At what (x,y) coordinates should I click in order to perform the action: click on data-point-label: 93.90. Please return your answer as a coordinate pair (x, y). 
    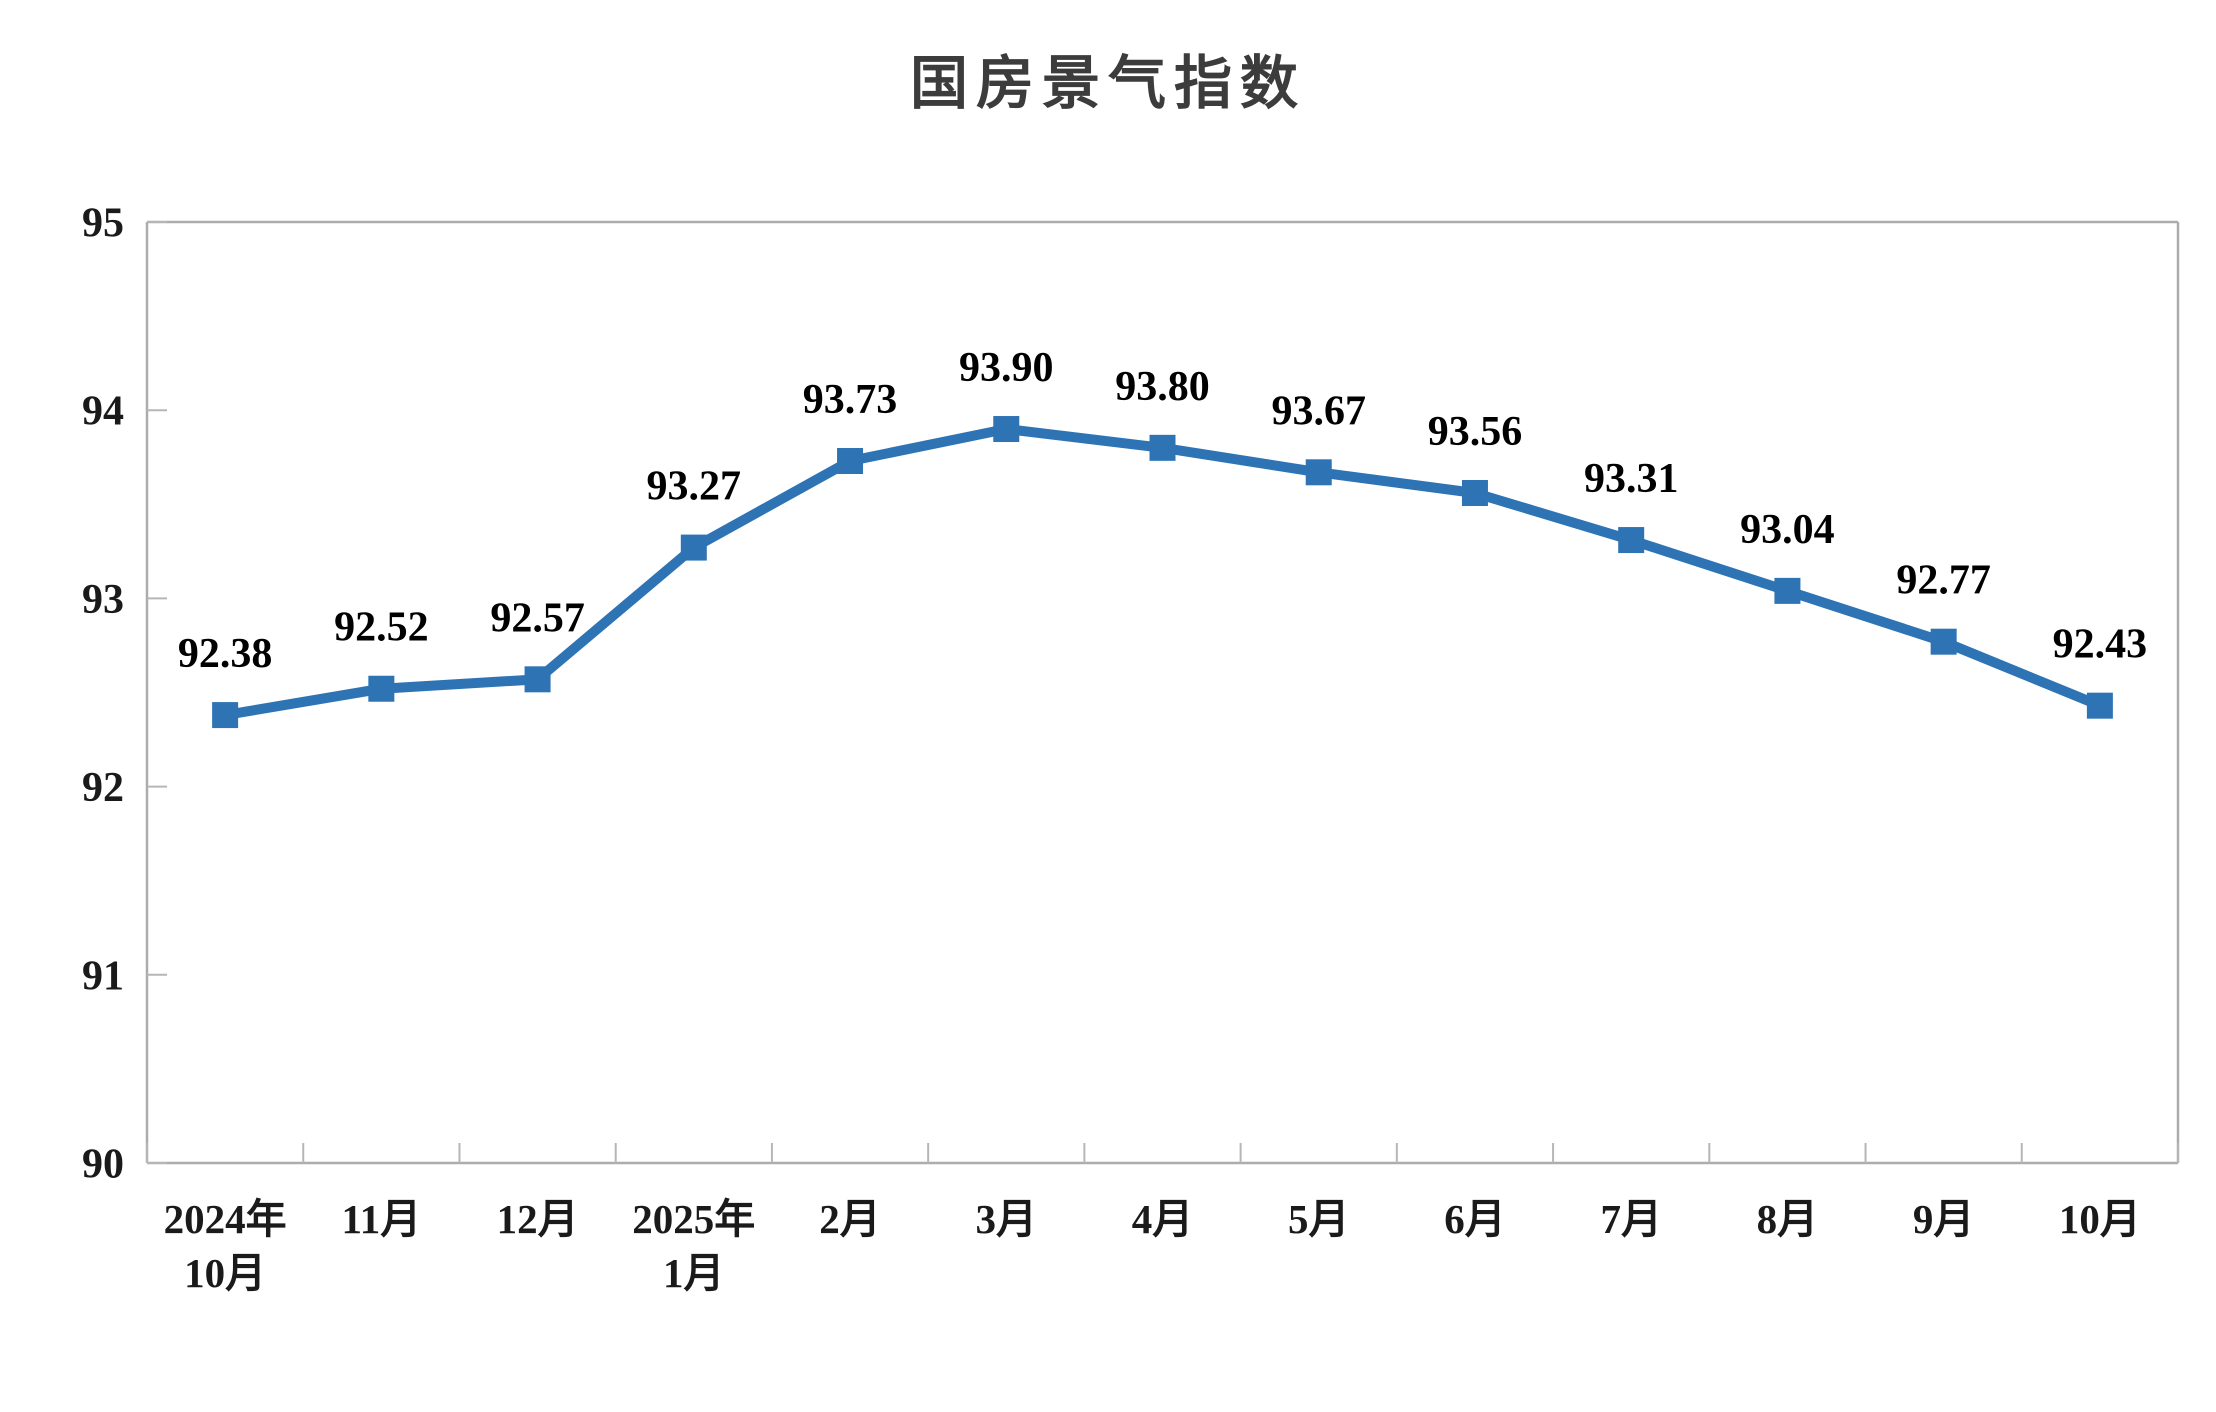
    Looking at the image, I should click on (1006, 368).